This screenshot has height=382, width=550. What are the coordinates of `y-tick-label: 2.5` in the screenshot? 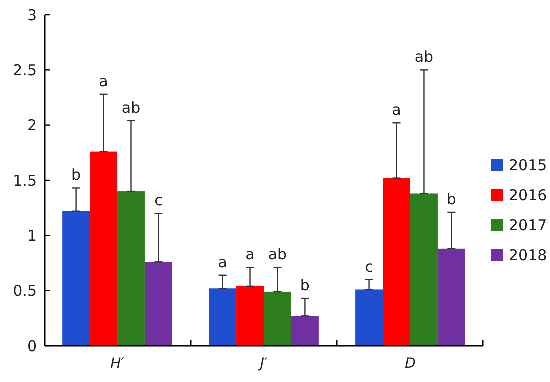 It's located at (25, 70).